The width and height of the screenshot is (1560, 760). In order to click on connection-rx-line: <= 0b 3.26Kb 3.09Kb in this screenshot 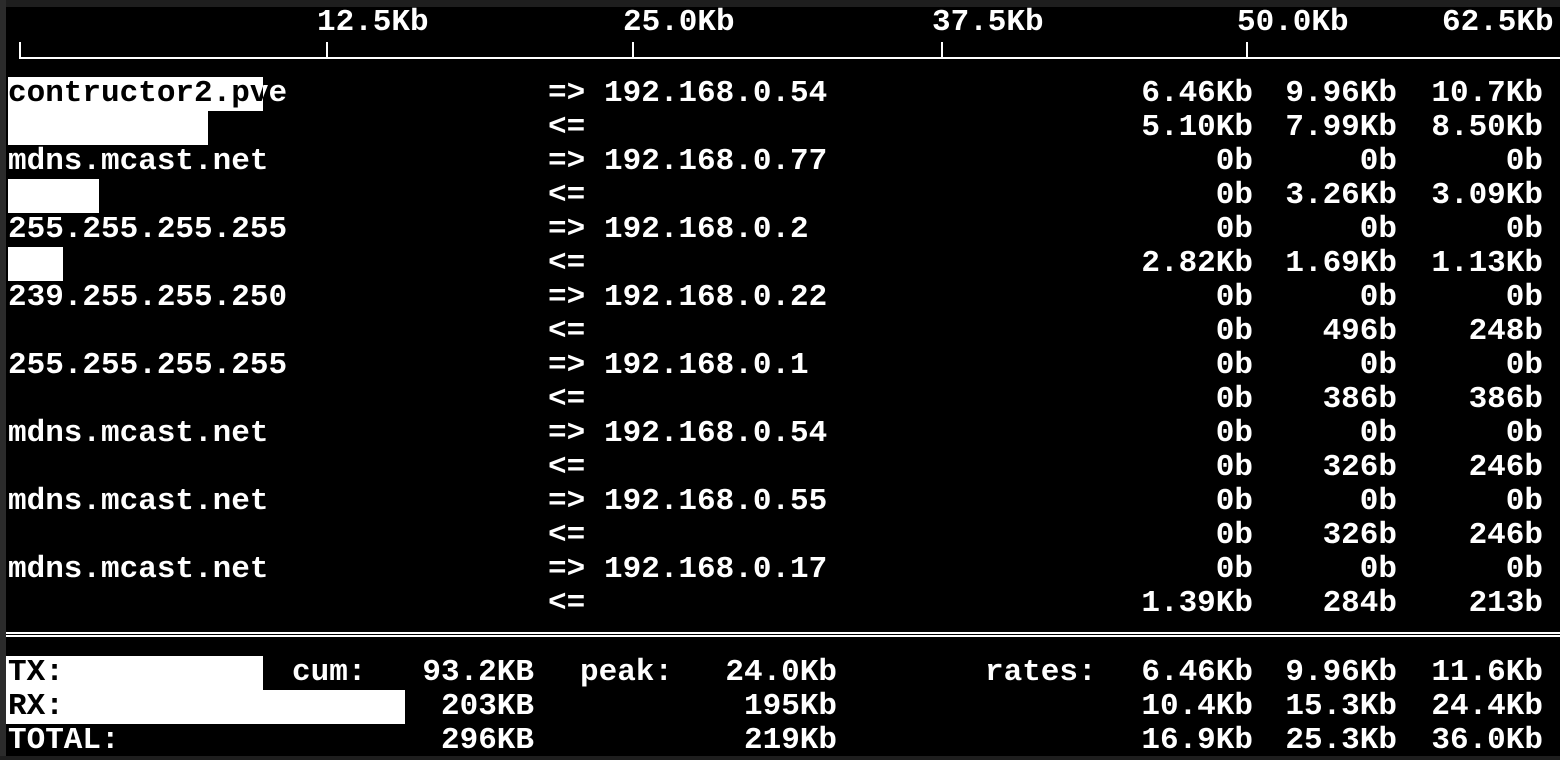, I will do `click(780, 196)`.